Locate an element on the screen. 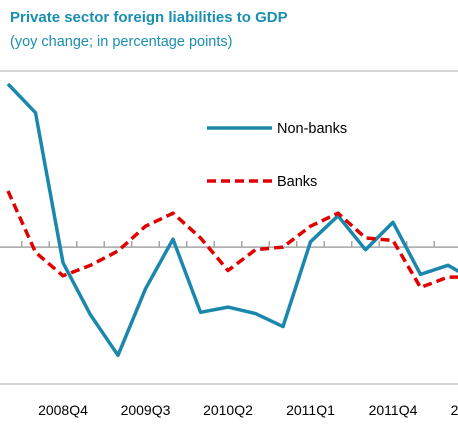  x-axis-ticks is located at coordinates (228, 244).